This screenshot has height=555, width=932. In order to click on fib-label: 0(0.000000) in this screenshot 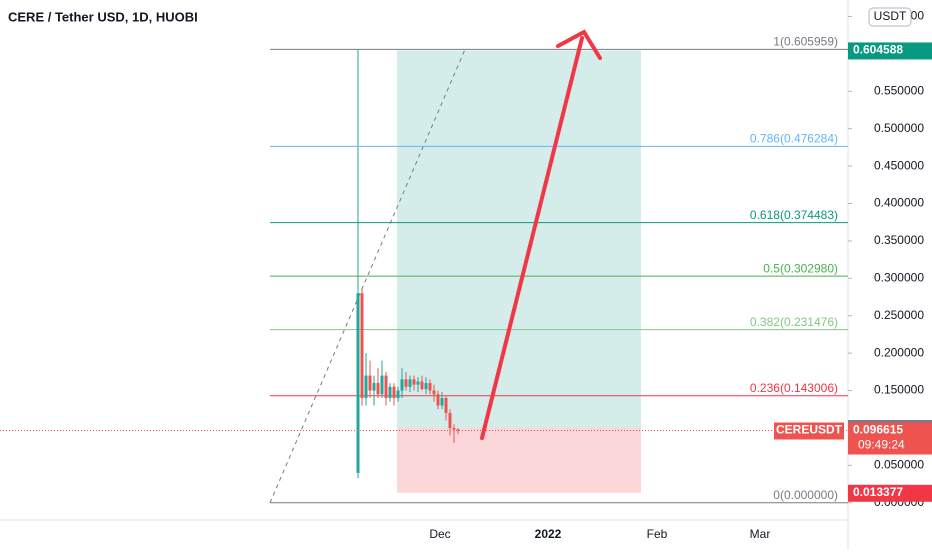, I will do `click(805, 495)`.